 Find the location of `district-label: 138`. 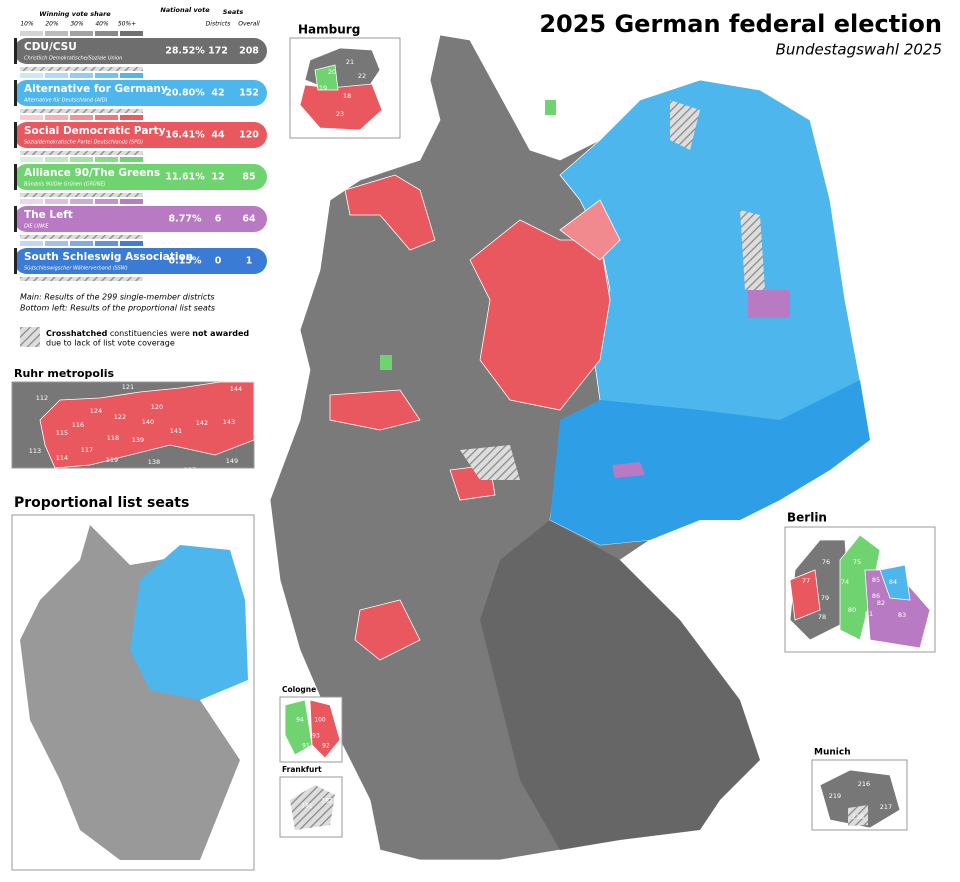

district-label: 138 is located at coordinates (154, 462).